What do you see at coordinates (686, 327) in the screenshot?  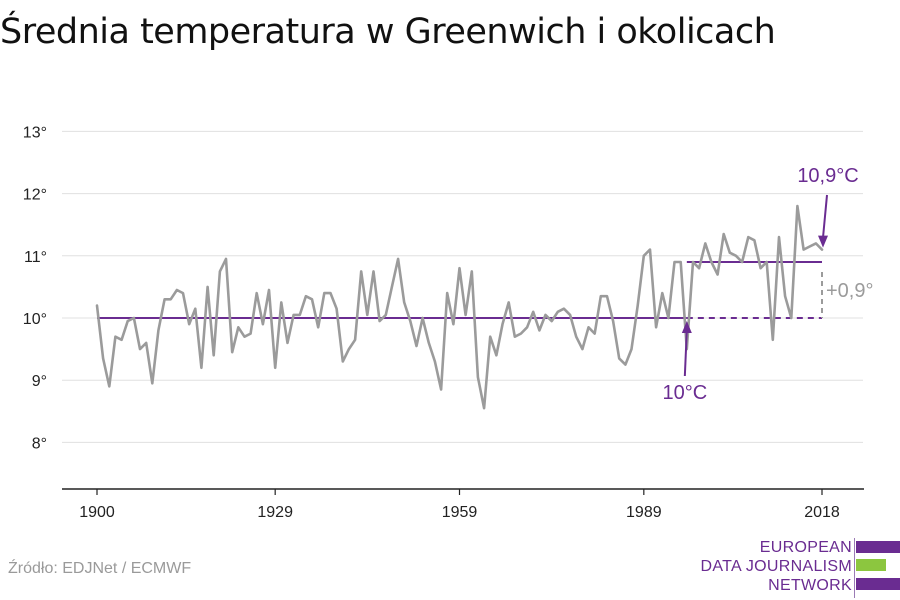 I see `arrow-10c-head` at bounding box center [686, 327].